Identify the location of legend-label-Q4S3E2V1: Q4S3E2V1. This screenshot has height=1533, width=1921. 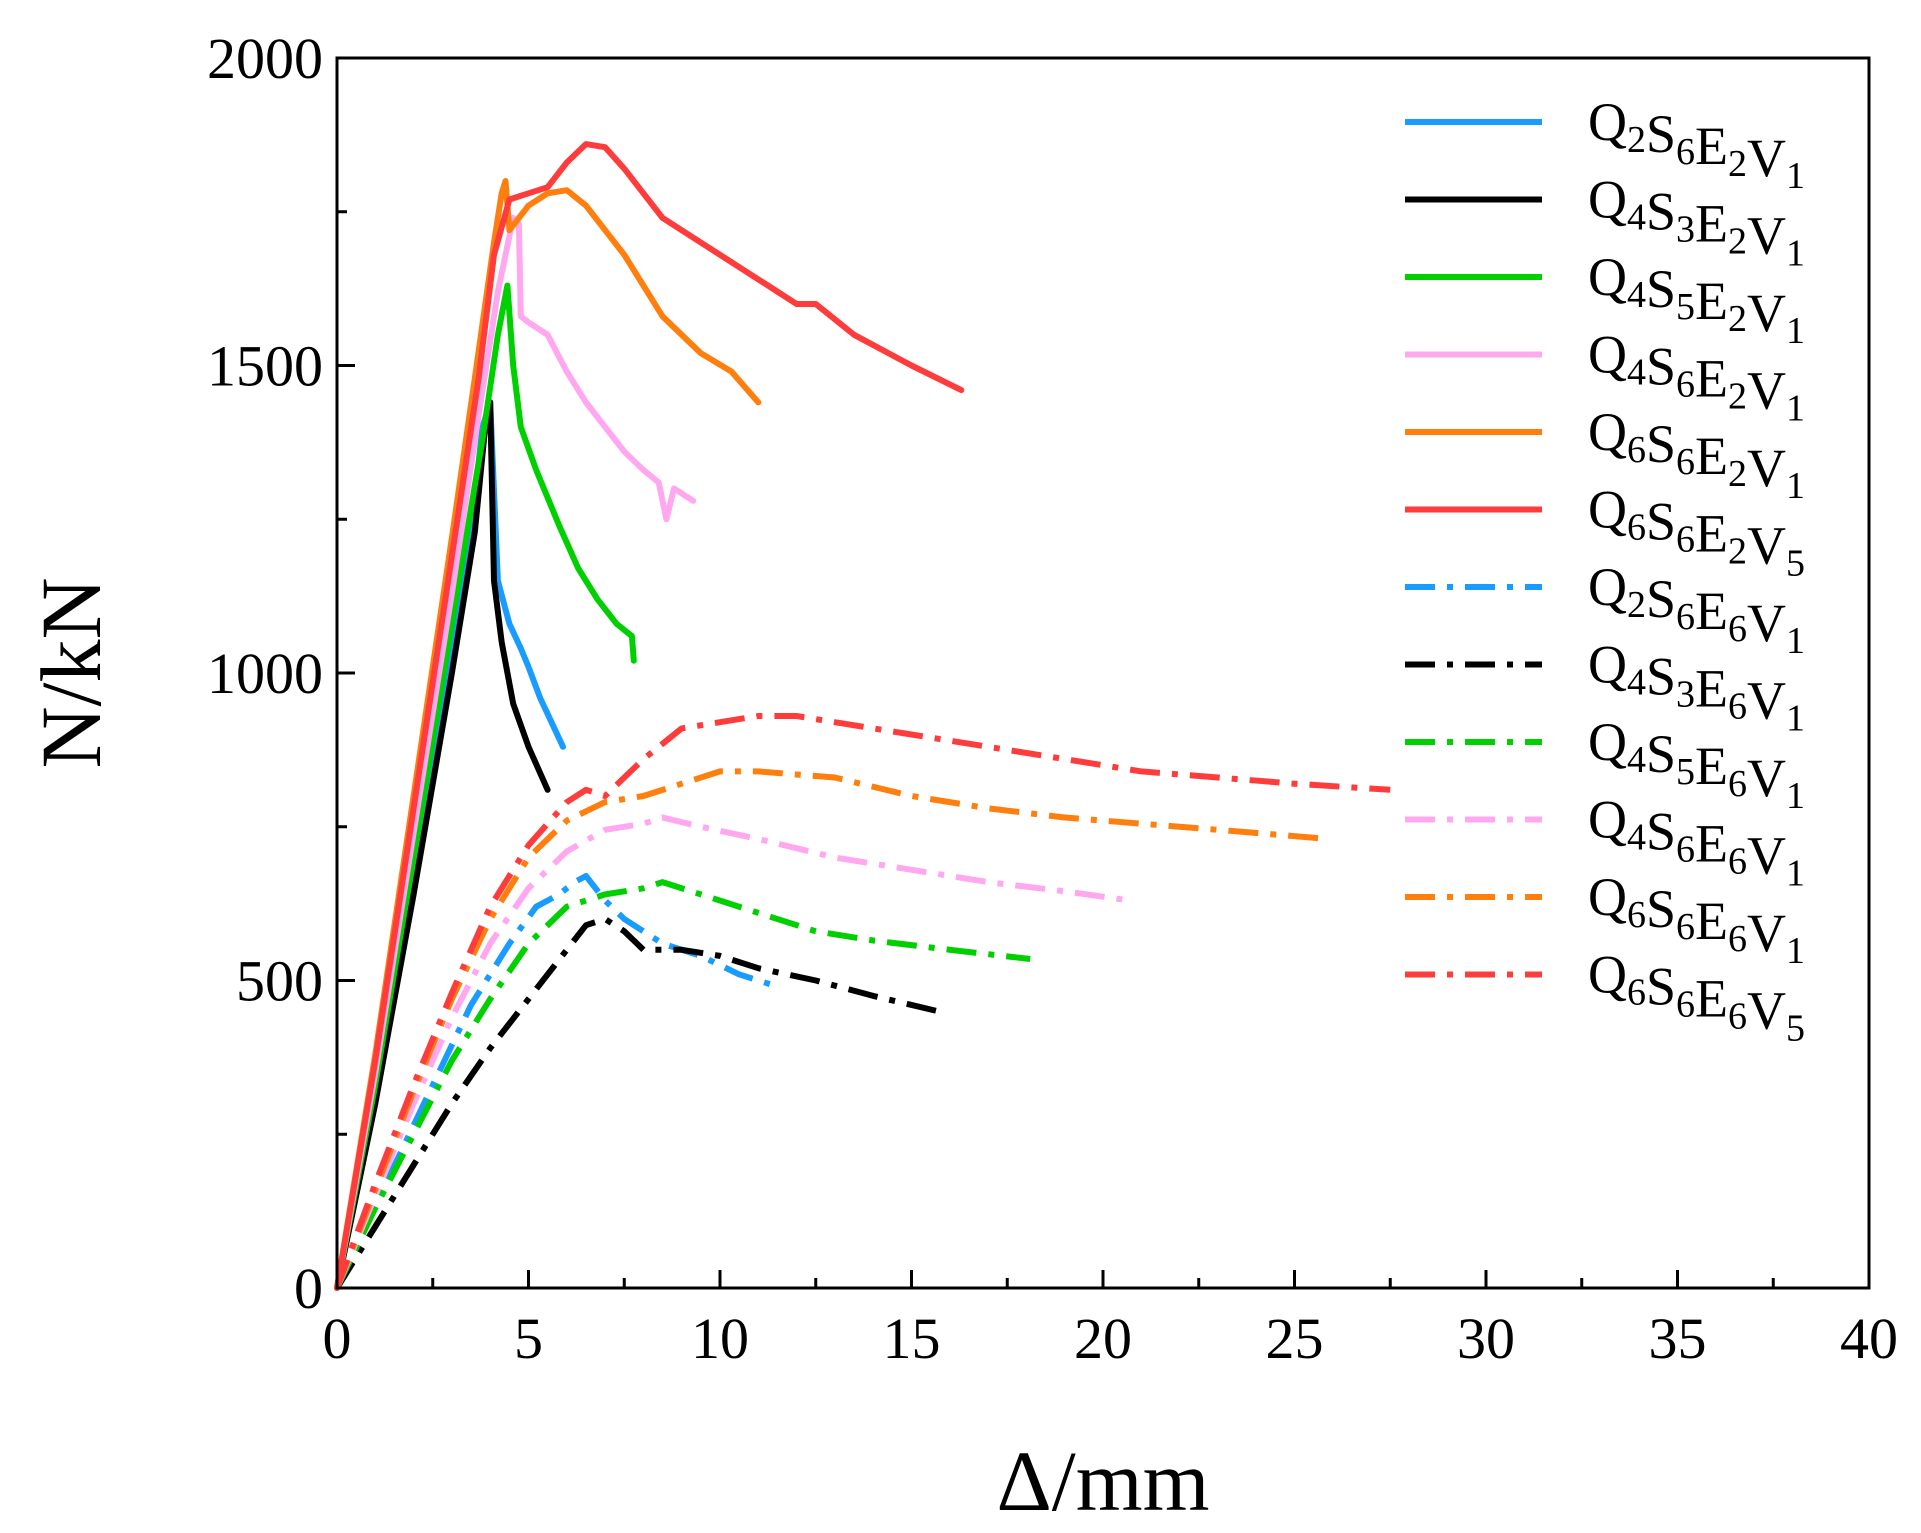
(1696, 222).